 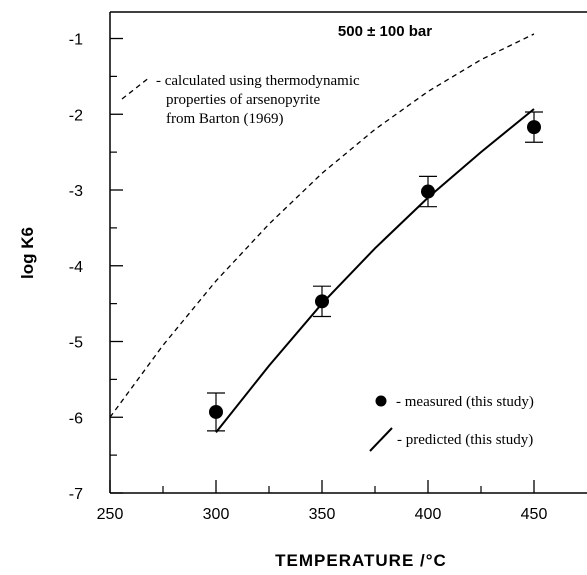 What do you see at coordinates (110, 514) in the screenshot?
I see `x-tick-label: 250` at bounding box center [110, 514].